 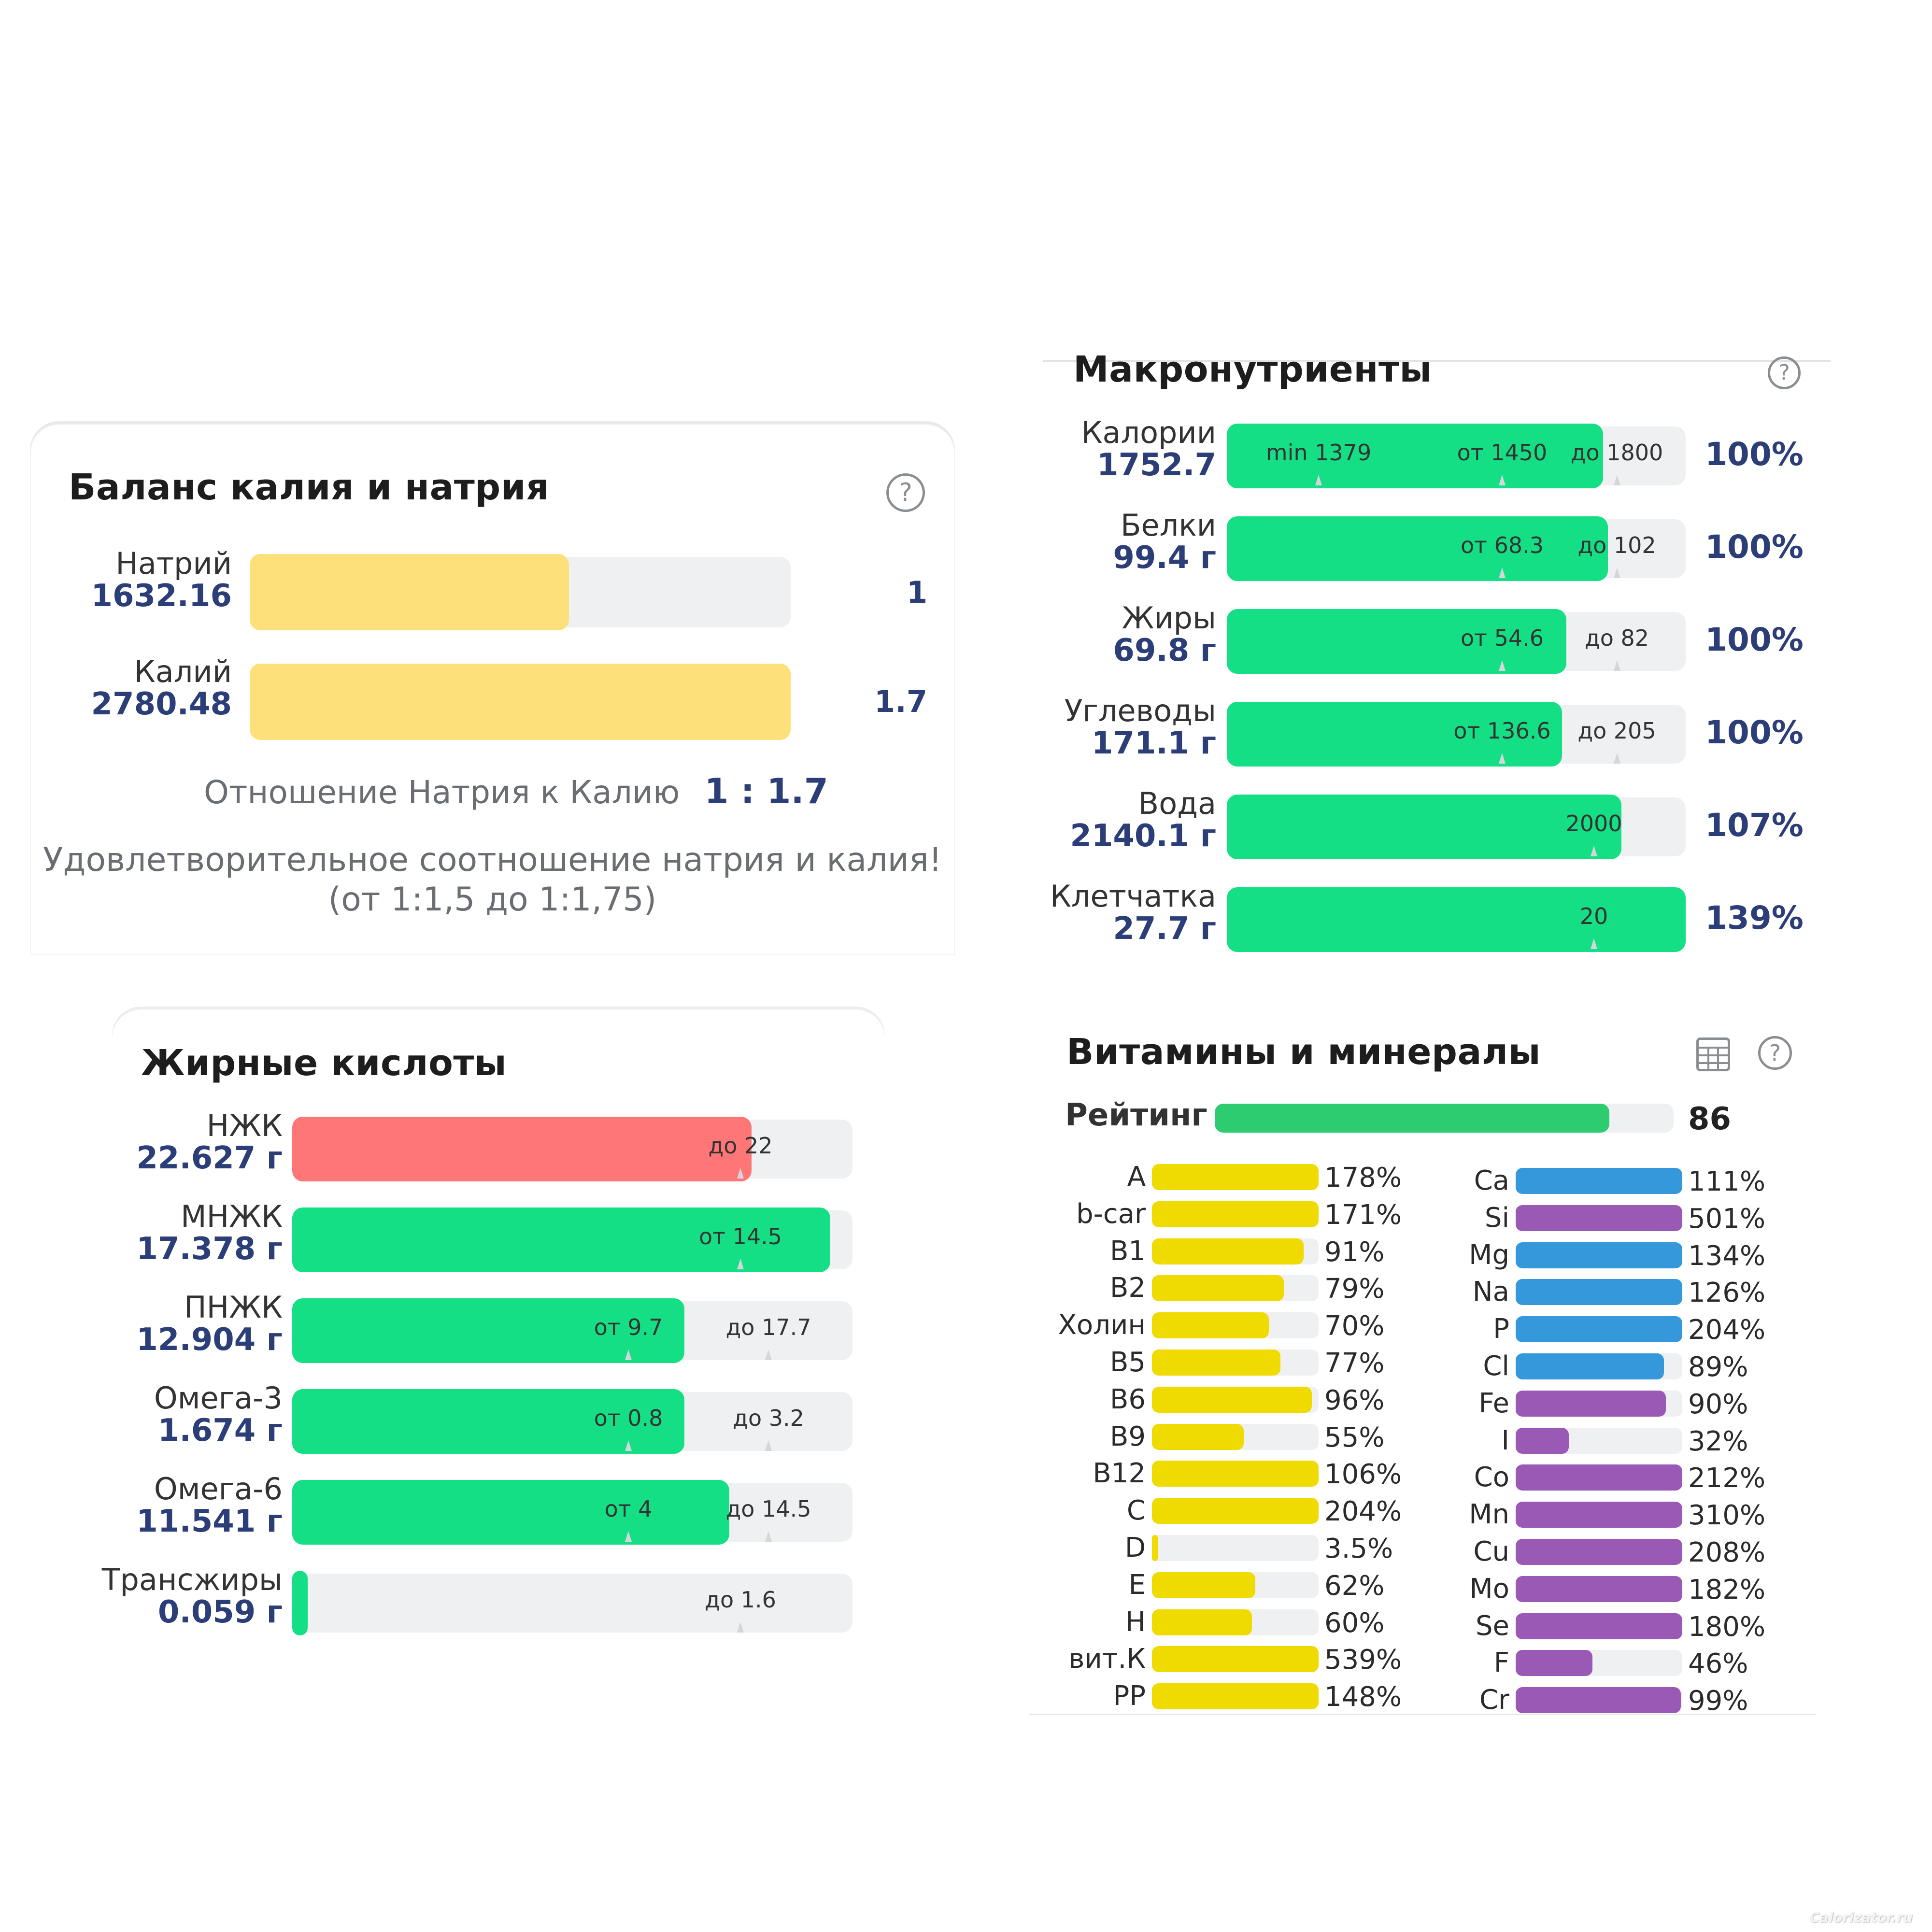 I want to click on fatty-acids-title: Жирные кислоты, so click(x=324, y=1063).